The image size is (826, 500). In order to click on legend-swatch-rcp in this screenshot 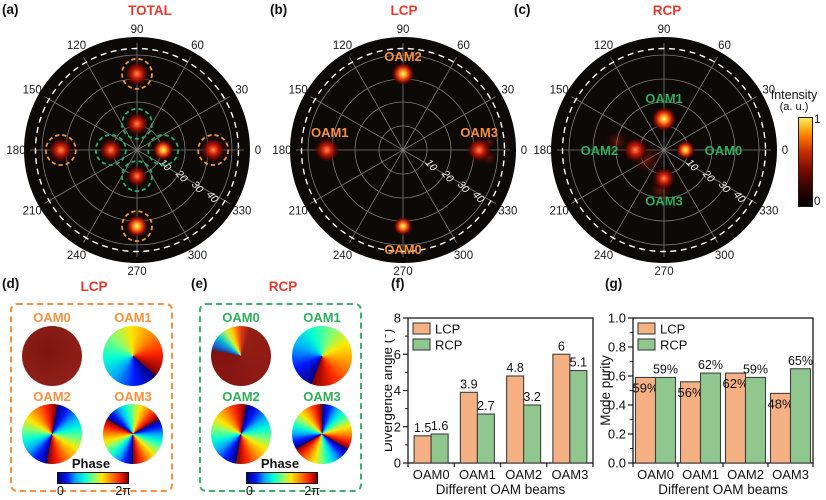, I will do `click(646, 344)`.